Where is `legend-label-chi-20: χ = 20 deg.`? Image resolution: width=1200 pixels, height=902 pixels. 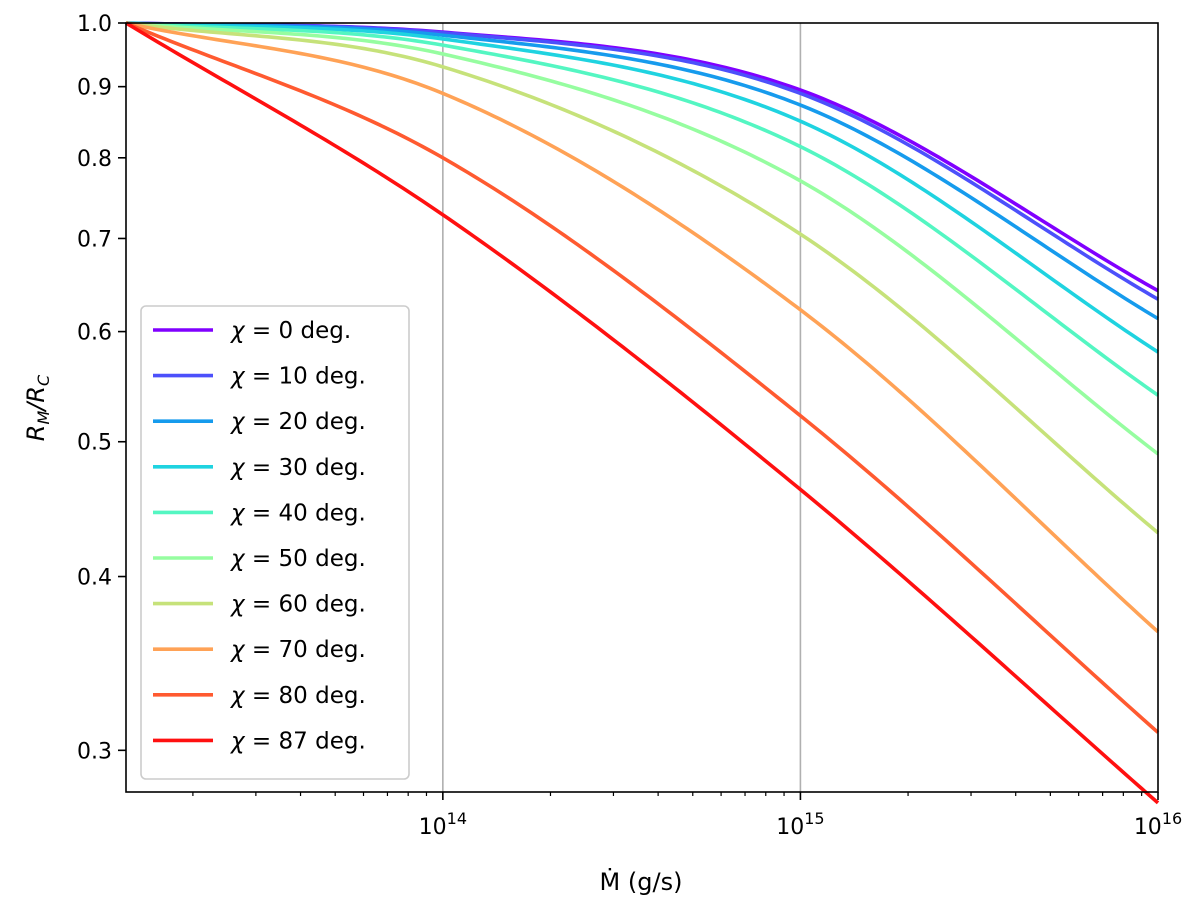
legend-label-chi-20: χ = 20 deg. is located at coordinates (297, 422).